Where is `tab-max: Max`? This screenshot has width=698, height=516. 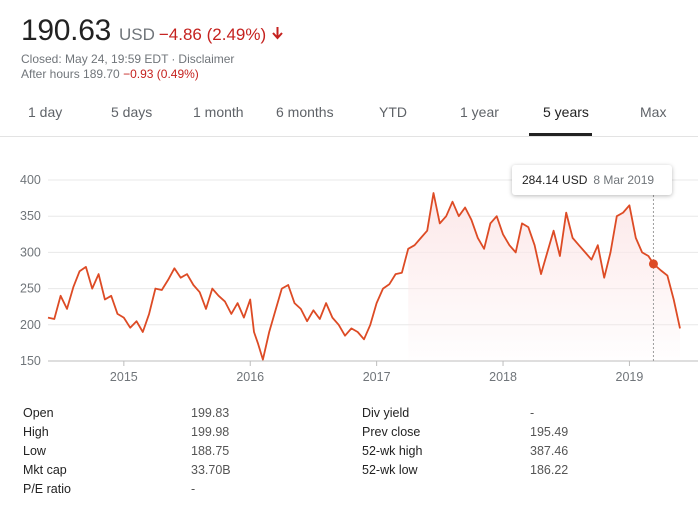 tab-max: Max is located at coordinates (653, 112).